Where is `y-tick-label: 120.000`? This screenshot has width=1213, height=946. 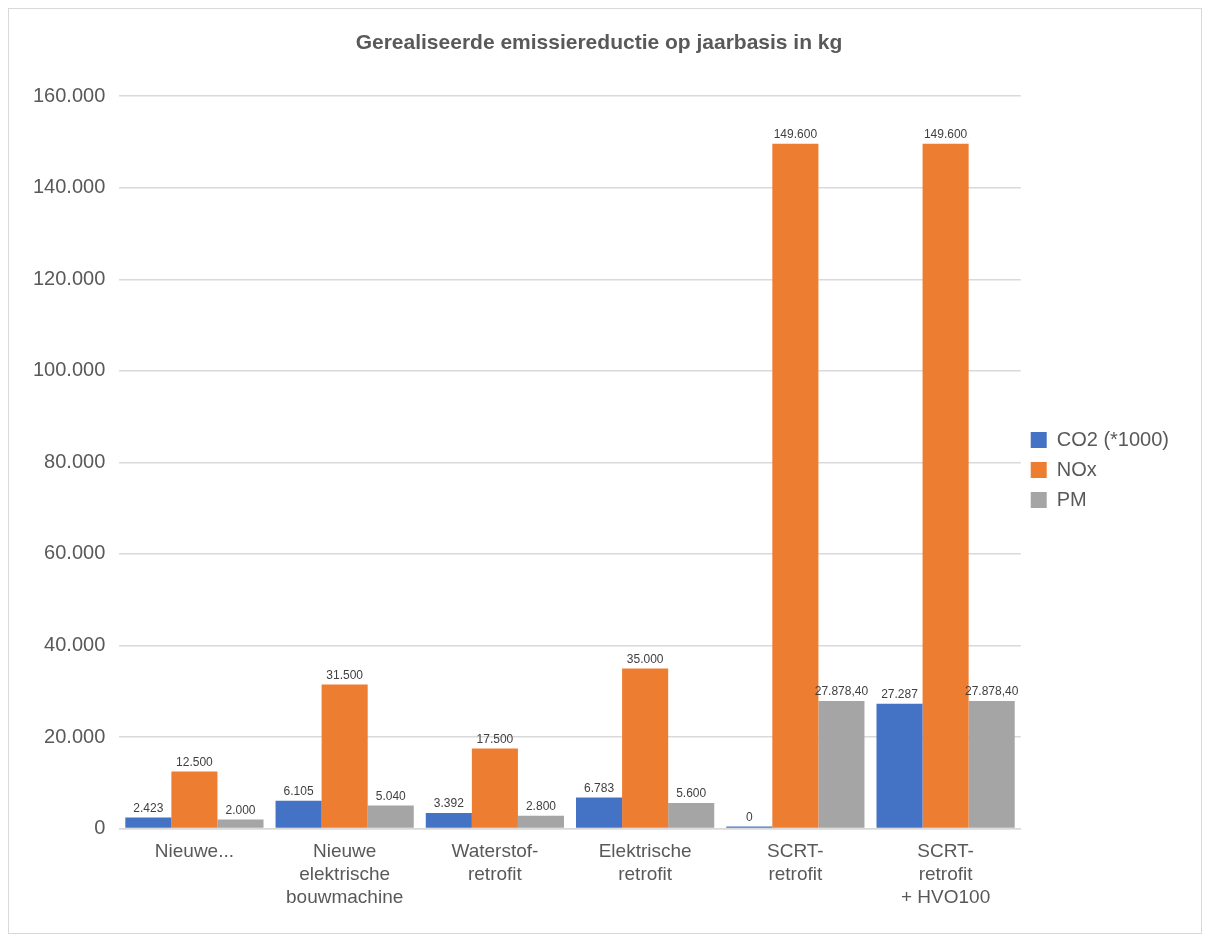 y-tick-label: 120.000 is located at coordinates (69, 277).